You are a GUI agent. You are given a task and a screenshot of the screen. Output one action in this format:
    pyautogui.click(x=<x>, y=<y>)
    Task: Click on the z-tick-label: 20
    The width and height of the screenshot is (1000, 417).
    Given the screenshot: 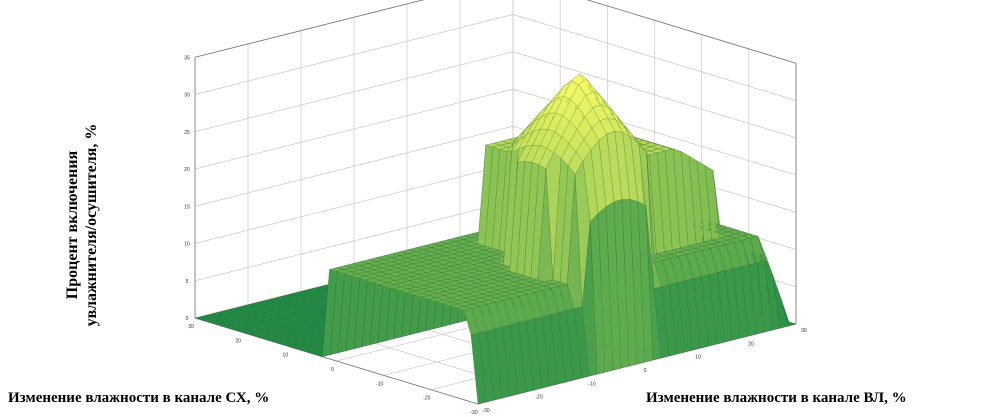 What is the action you would take?
    pyautogui.click(x=187, y=170)
    